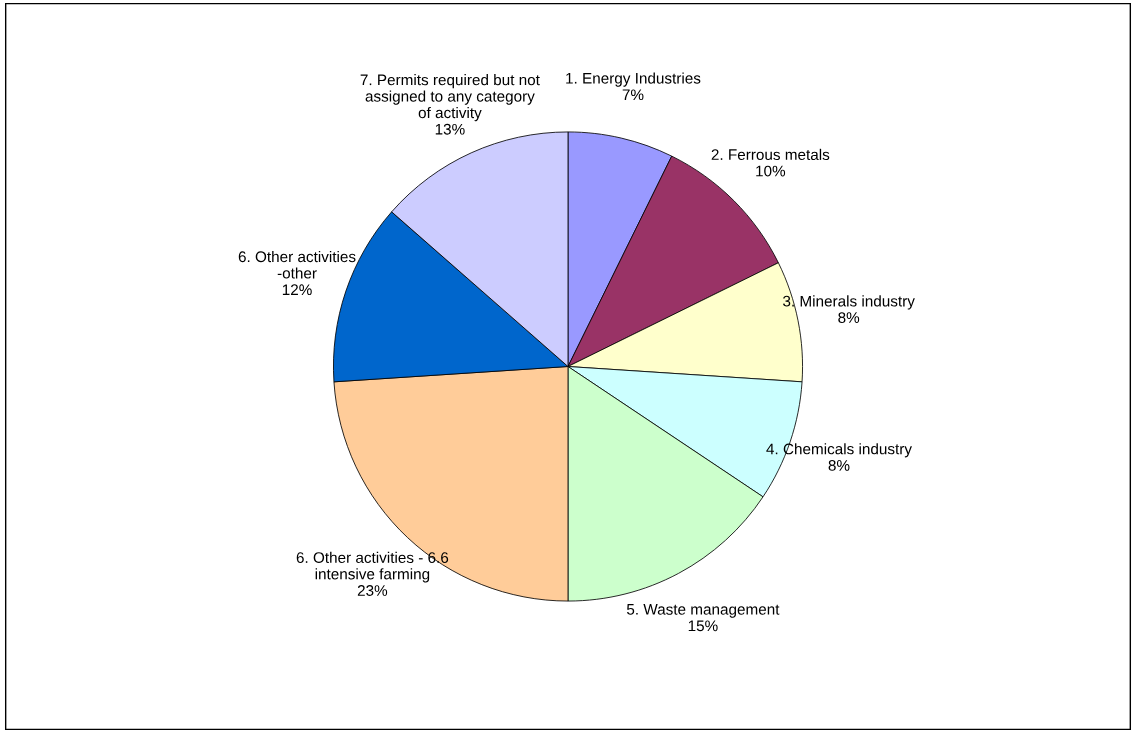  I want to click on data-label: 10%, so click(771, 171).